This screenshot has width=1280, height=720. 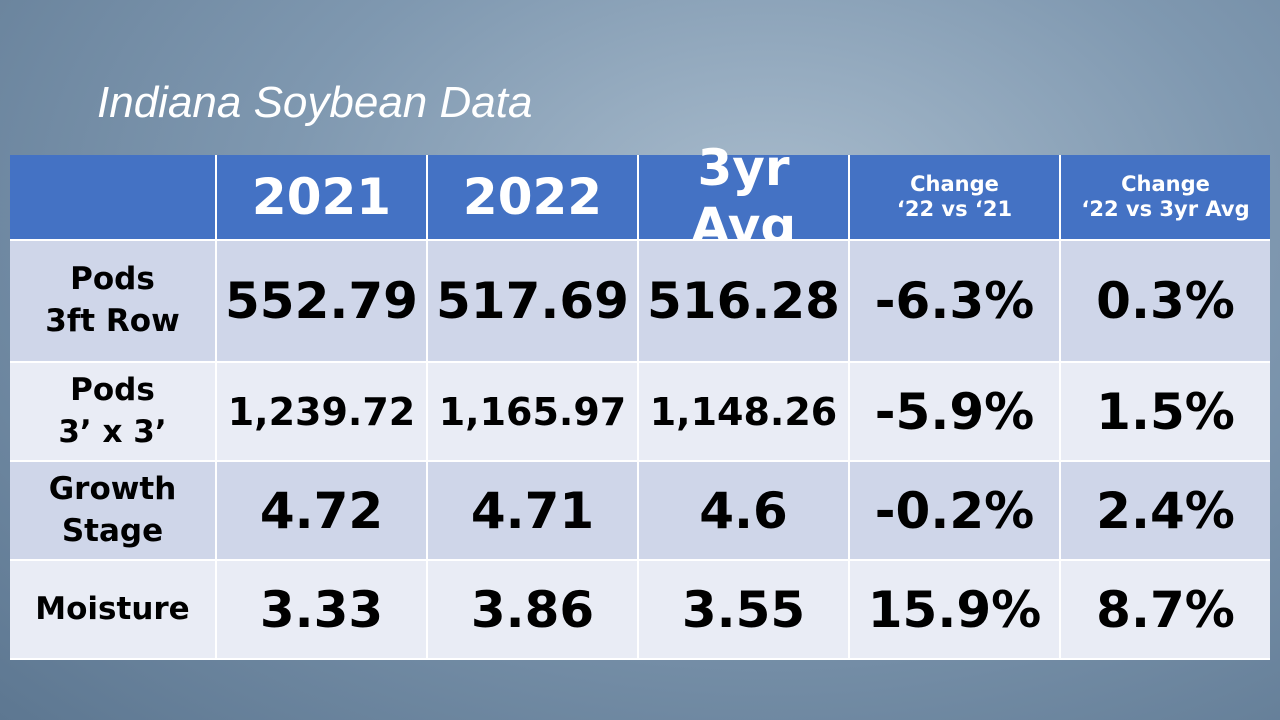 What do you see at coordinates (1165, 411) in the screenshot?
I see `cell-value: 1.5%` at bounding box center [1165, 411].